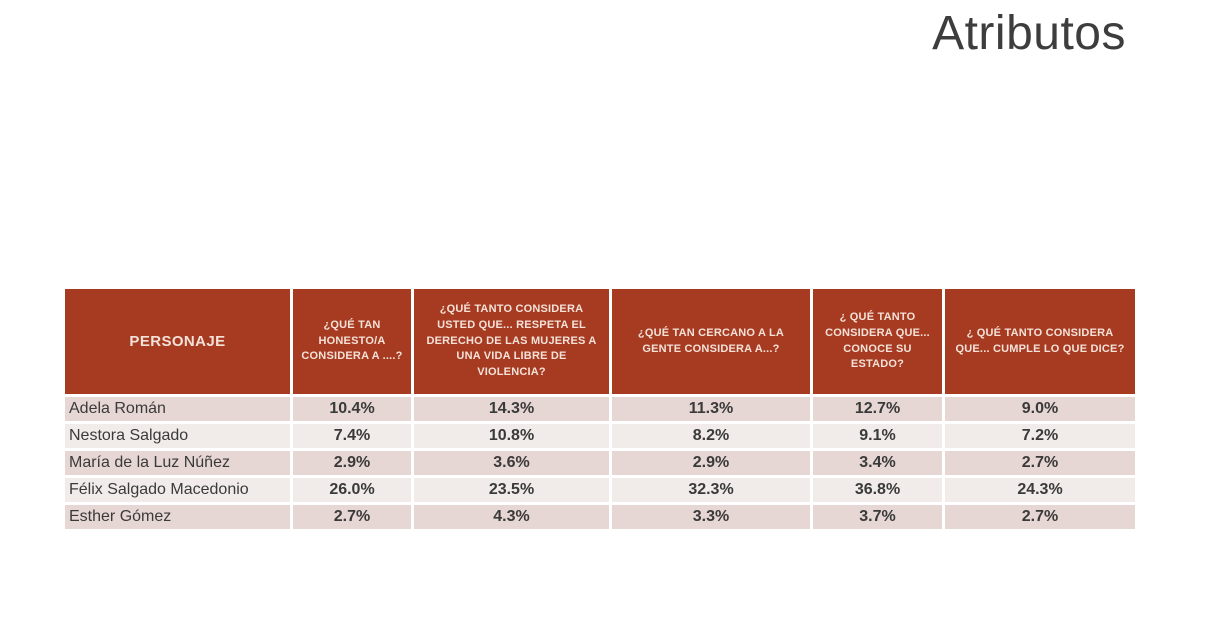 This screenshot has width=1212, height=620. Describe the element at coordinates (511, 409) in the screenshot. I see `value-respeta: 14.3%` at that location.